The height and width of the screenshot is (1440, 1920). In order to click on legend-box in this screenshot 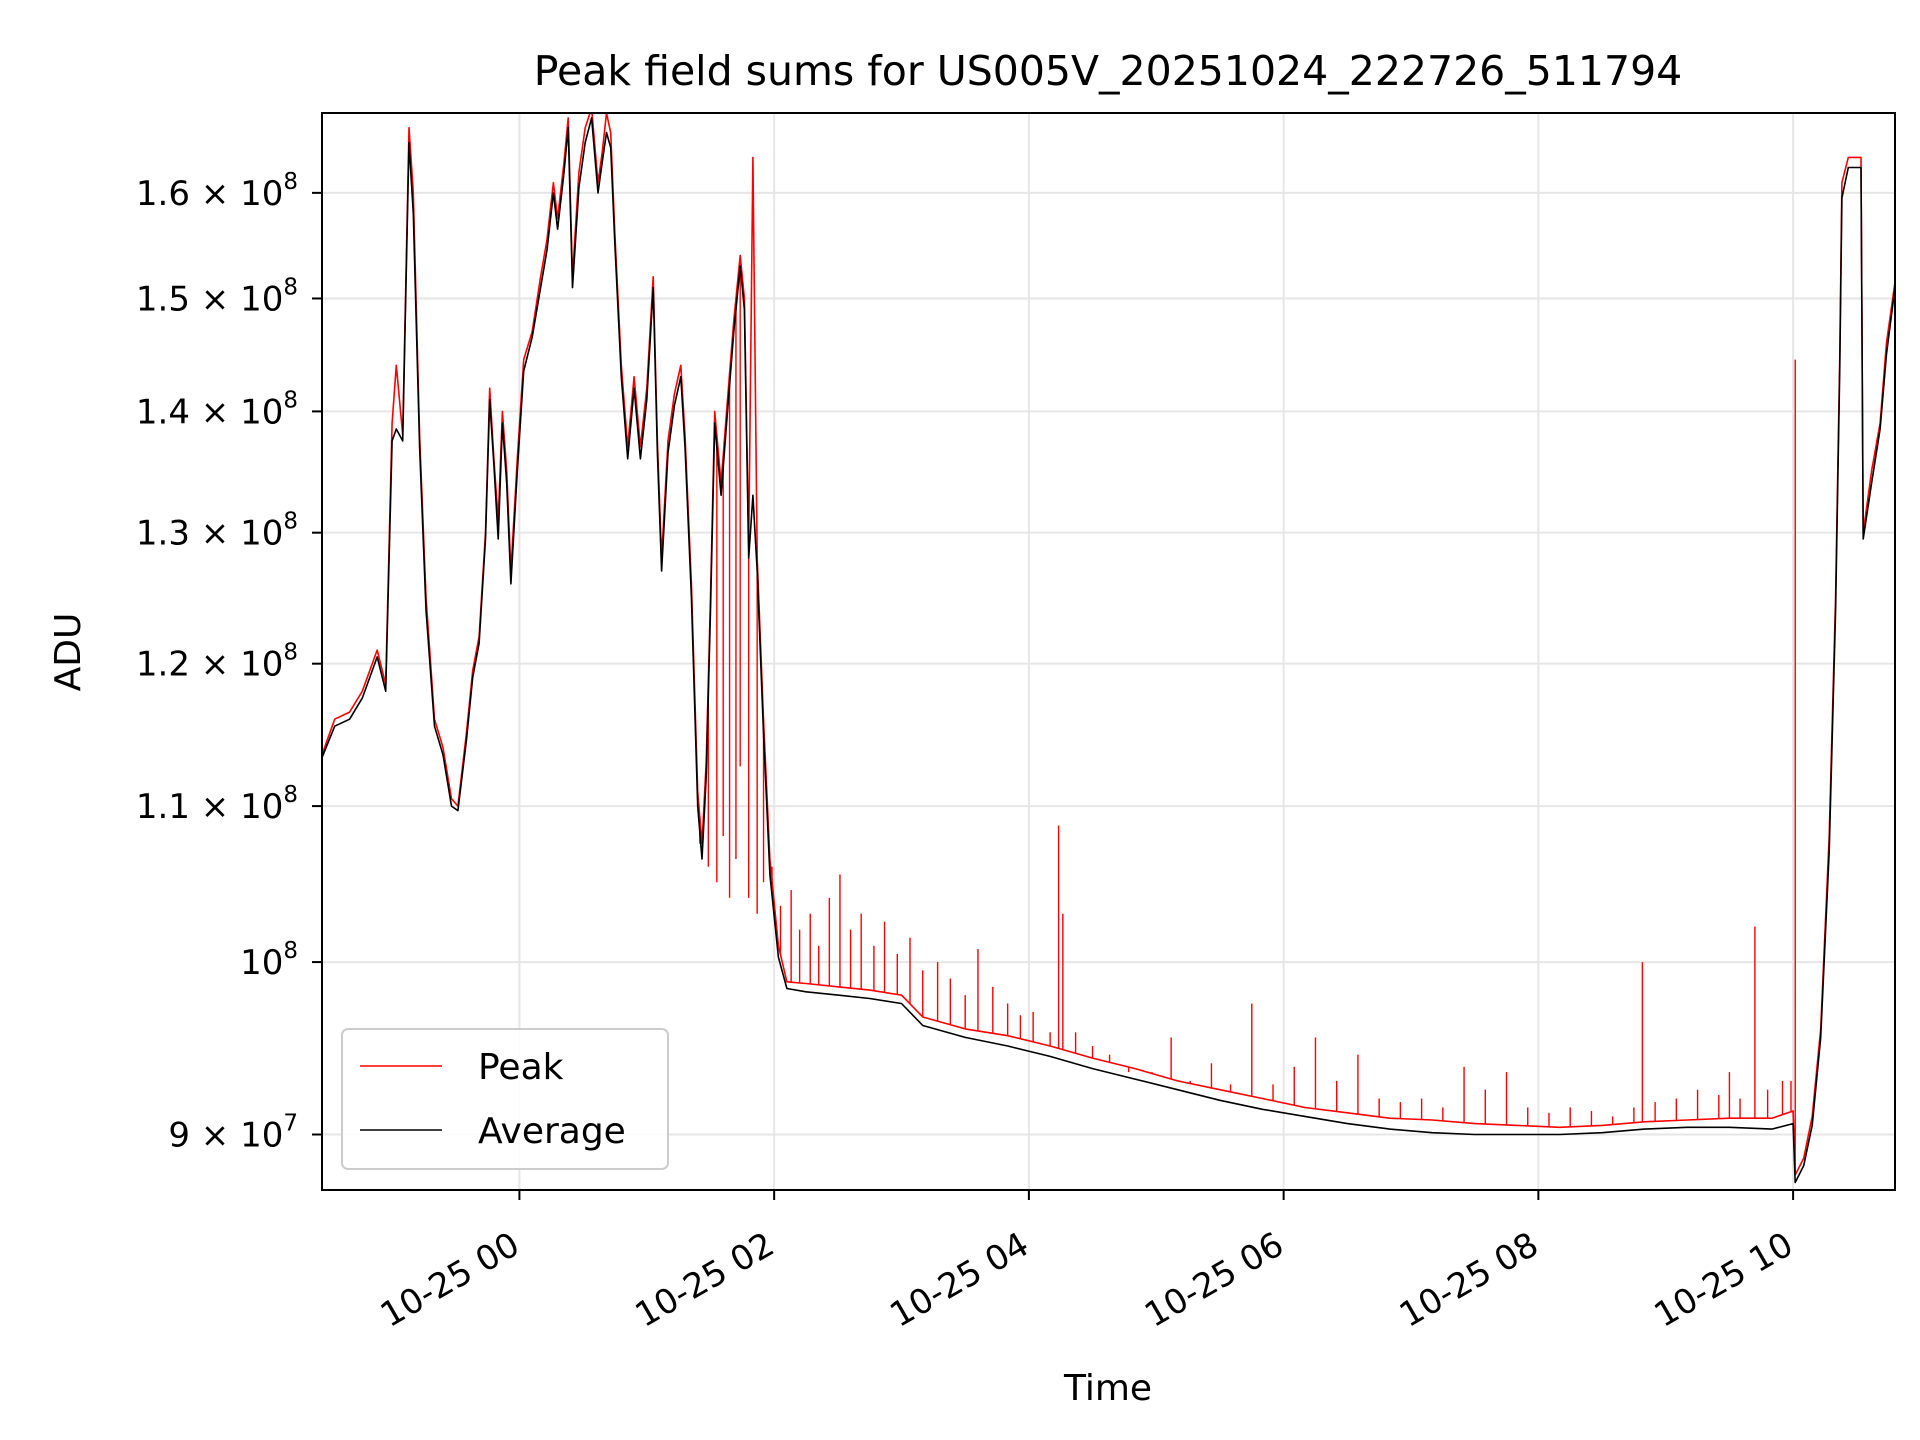, I will do `click(505, 1099)`.